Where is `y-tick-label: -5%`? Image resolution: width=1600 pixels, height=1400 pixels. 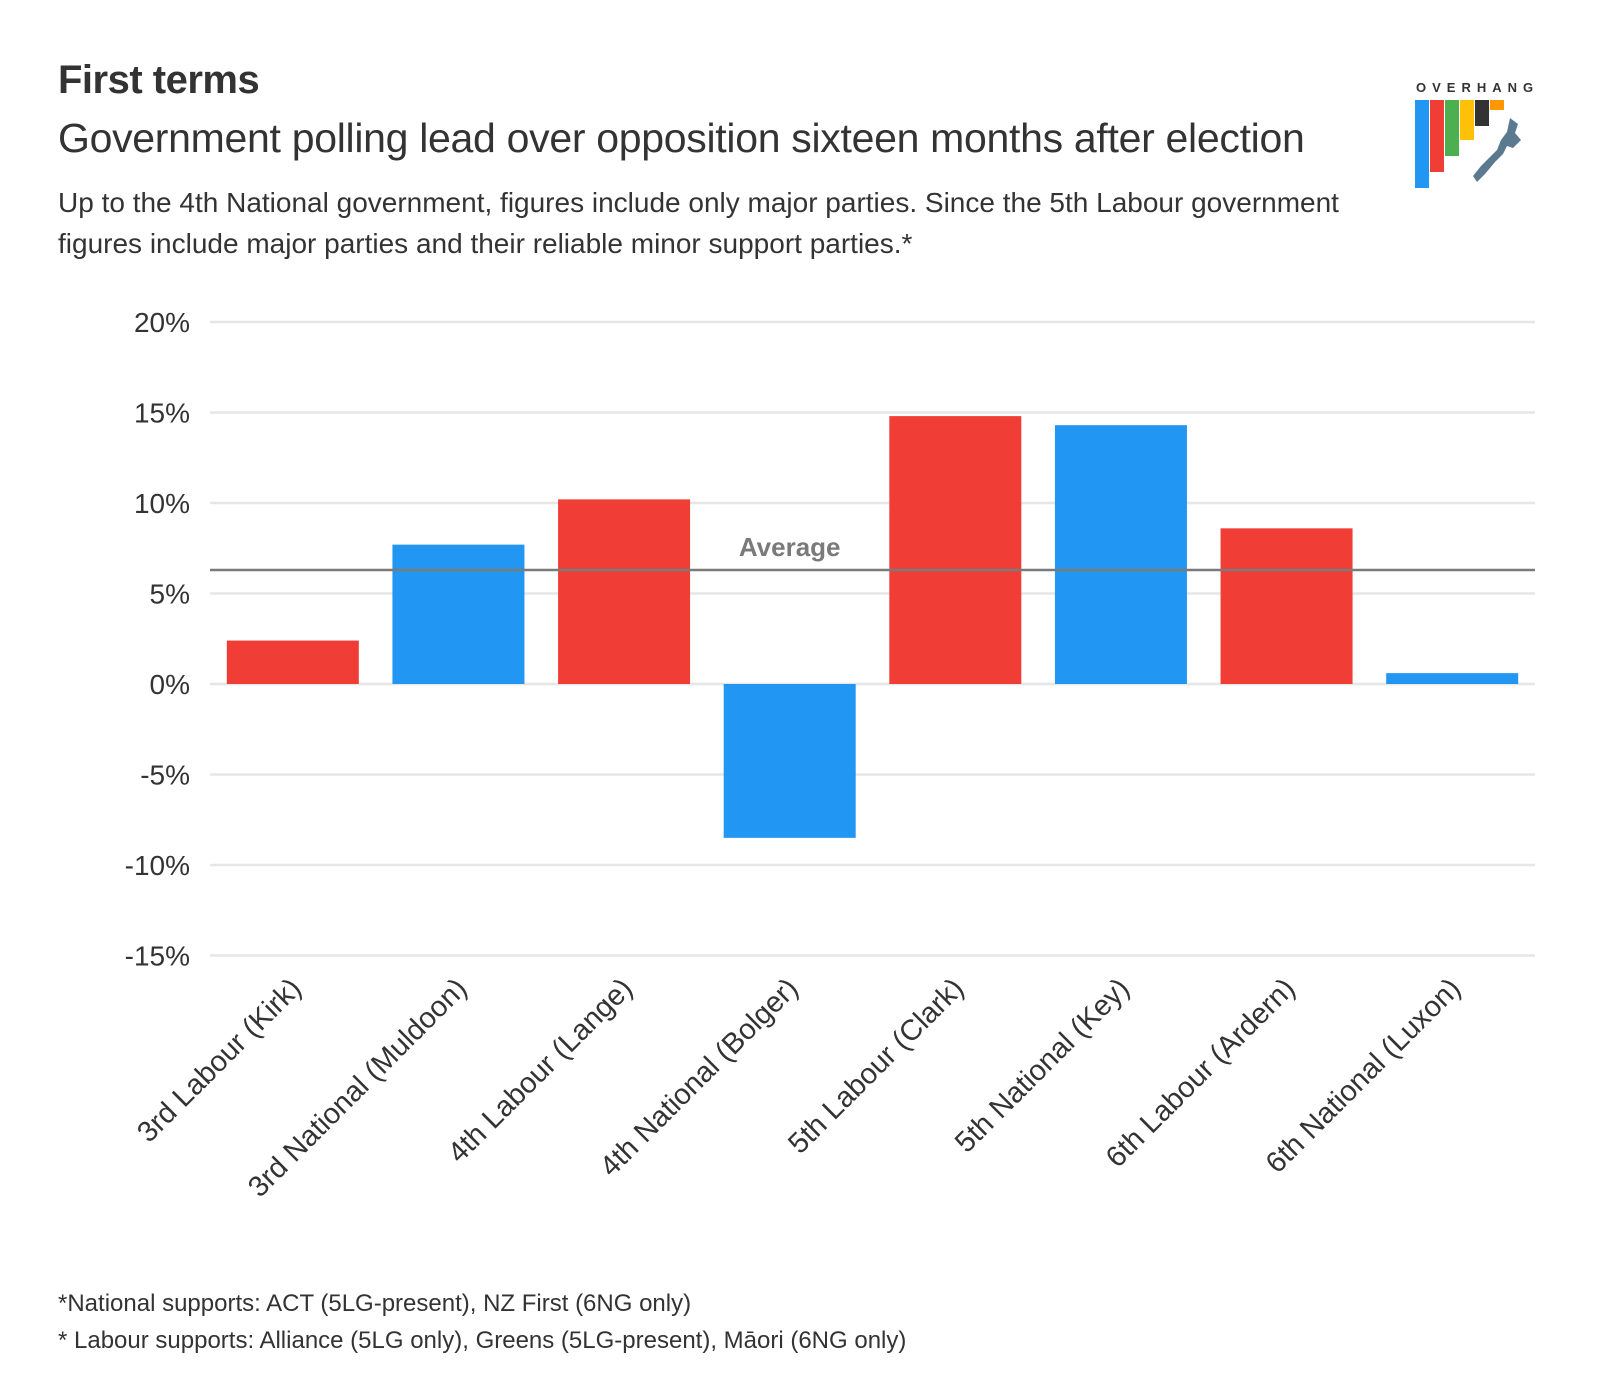 y-tick-label: -5% is located at coordinates (165, 775).